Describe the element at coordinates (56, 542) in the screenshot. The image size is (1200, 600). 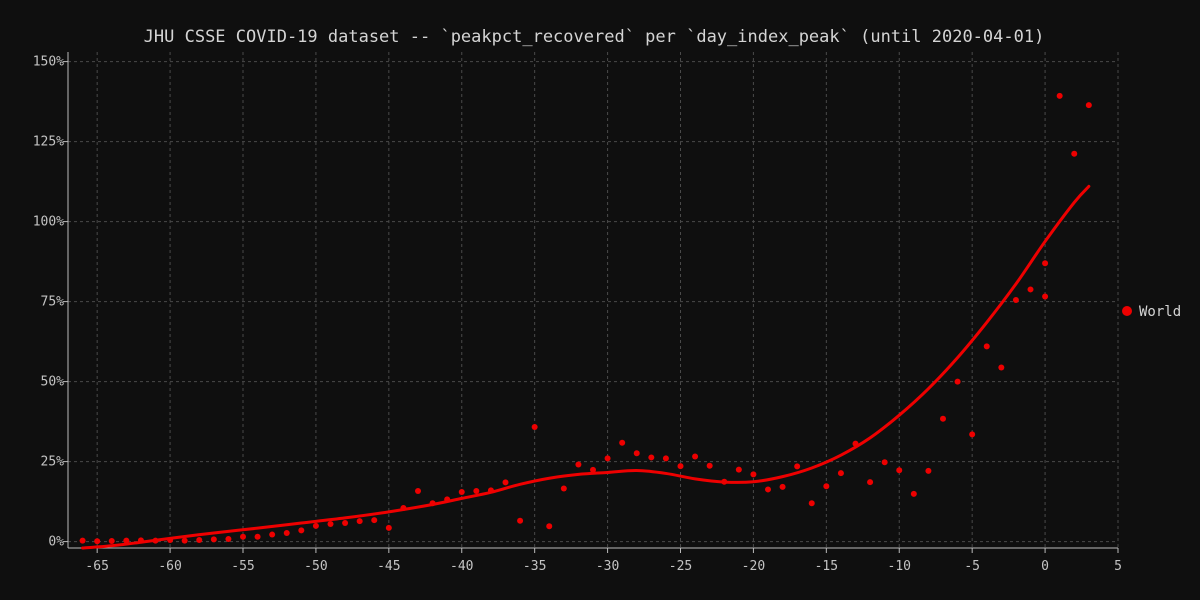
I see `y-tick-label: 0%` at that location.